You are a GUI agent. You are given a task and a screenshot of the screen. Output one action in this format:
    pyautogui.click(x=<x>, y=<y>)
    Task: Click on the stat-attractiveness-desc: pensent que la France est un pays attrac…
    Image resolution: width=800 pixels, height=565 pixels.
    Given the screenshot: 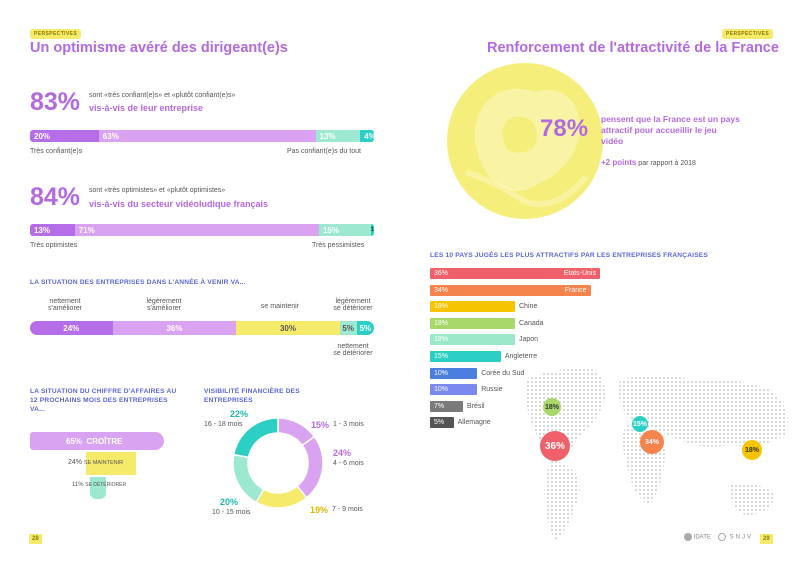 What is the action you would take?
    pyautogui.click(x=670, y=130)
    